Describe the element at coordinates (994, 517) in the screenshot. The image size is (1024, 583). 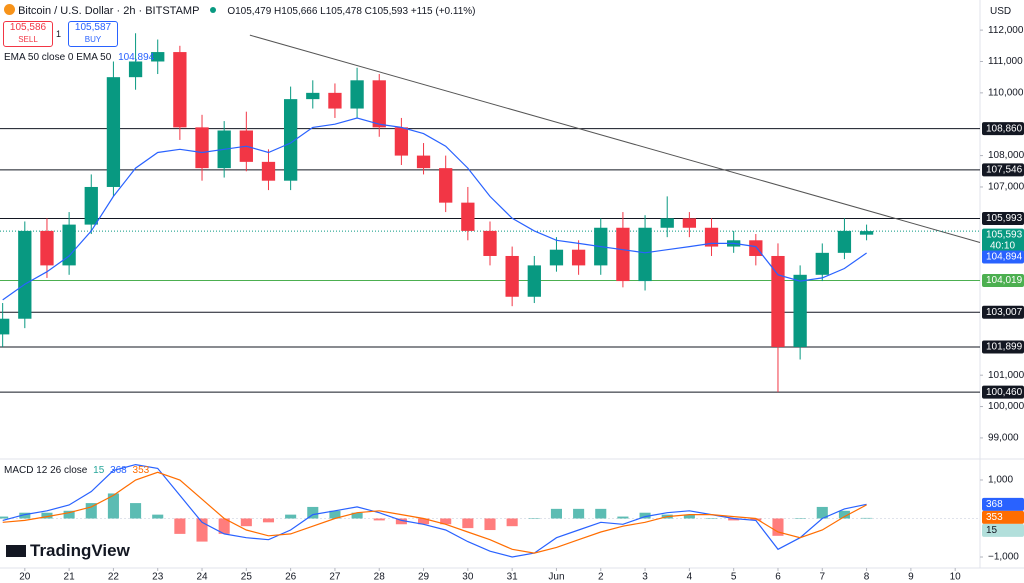
I see `macd-axis-label: 353` at that location.